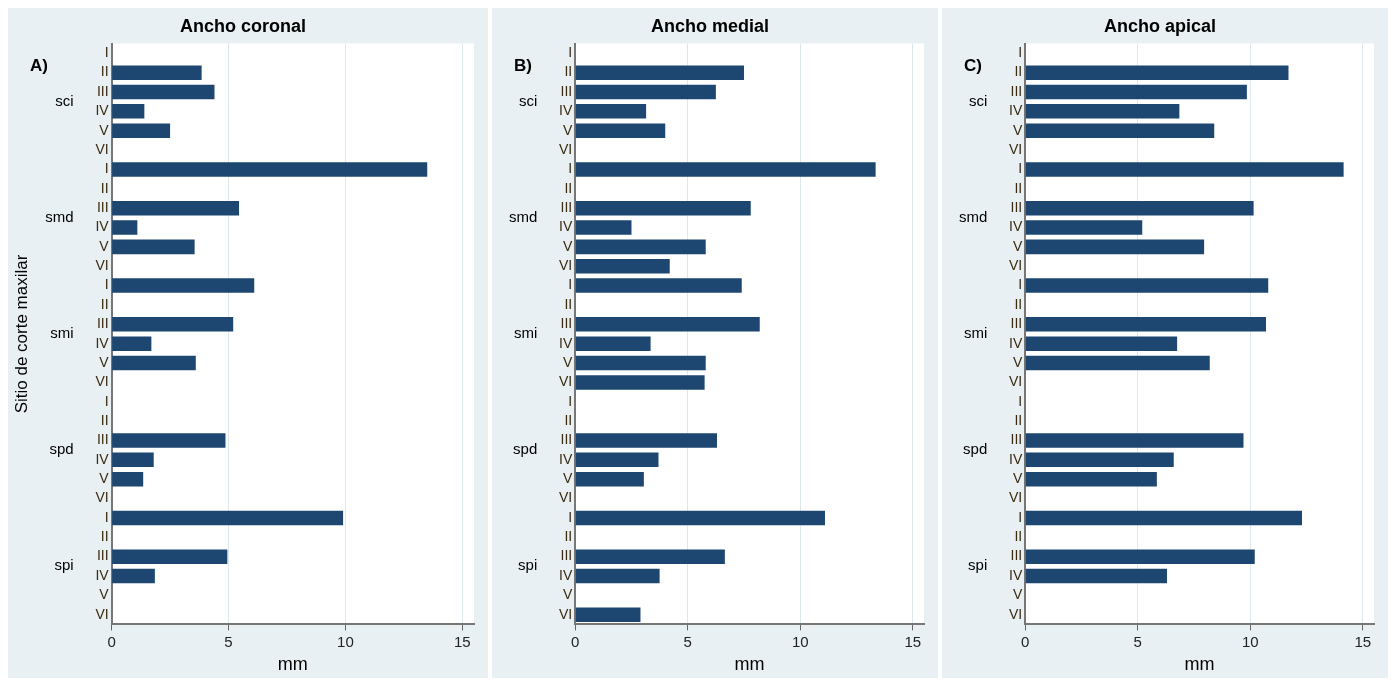  Describe the element at coordinates (978, 565) in the screenshot. I see `text: spi` at that location.